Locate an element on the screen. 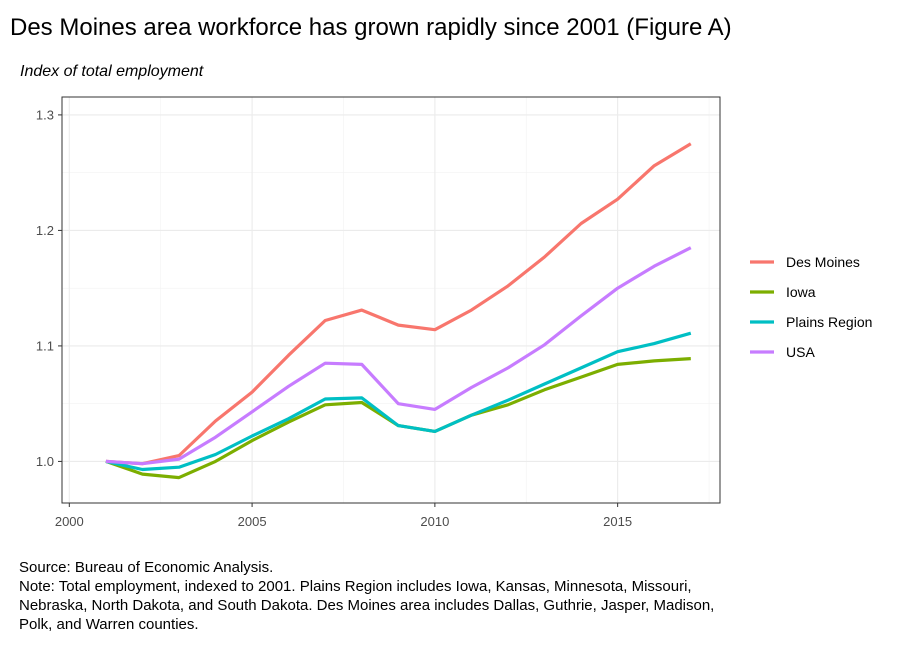 The width and height of the screenshot is (906, 652). y-axis-title: Index of total employment is located at coordinates (112, 71).